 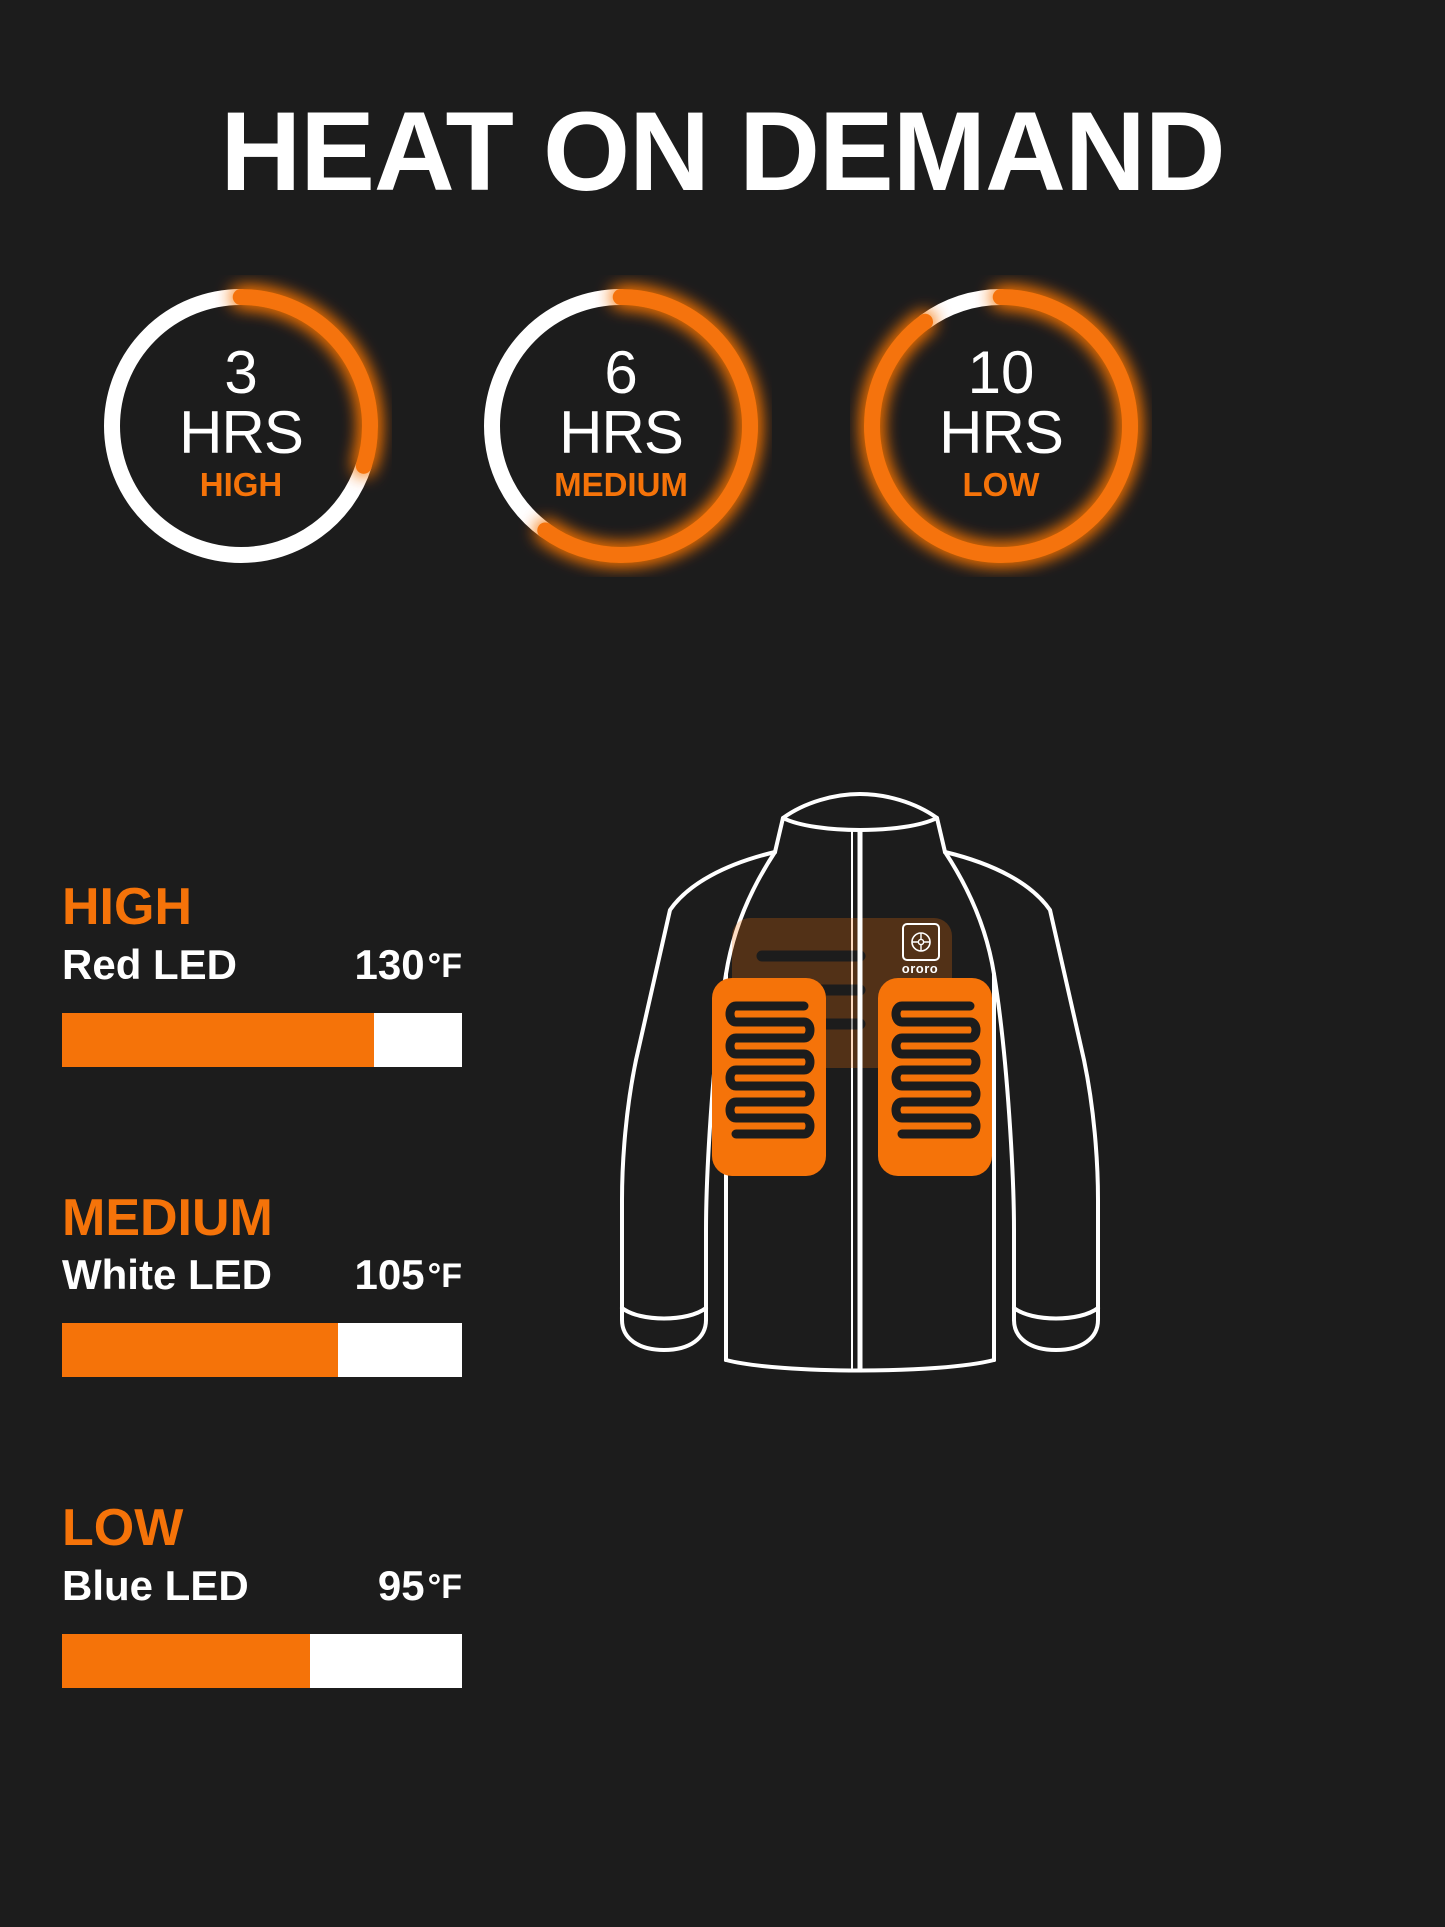 What do you see at coordinates (241, 373) in the screenshot?
I see `gauge-value: 3` at bounding box center [241, 373].